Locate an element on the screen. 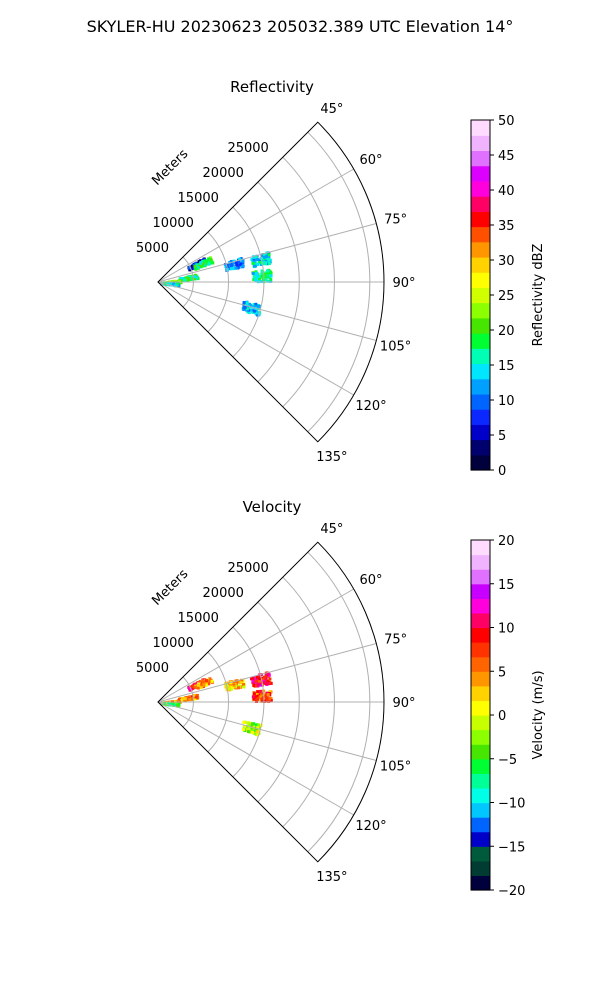 Image resolution: width=600 pixels, height=1000 pixels. colorbar-tick-label: 15 is located at coordinates (506, 585).